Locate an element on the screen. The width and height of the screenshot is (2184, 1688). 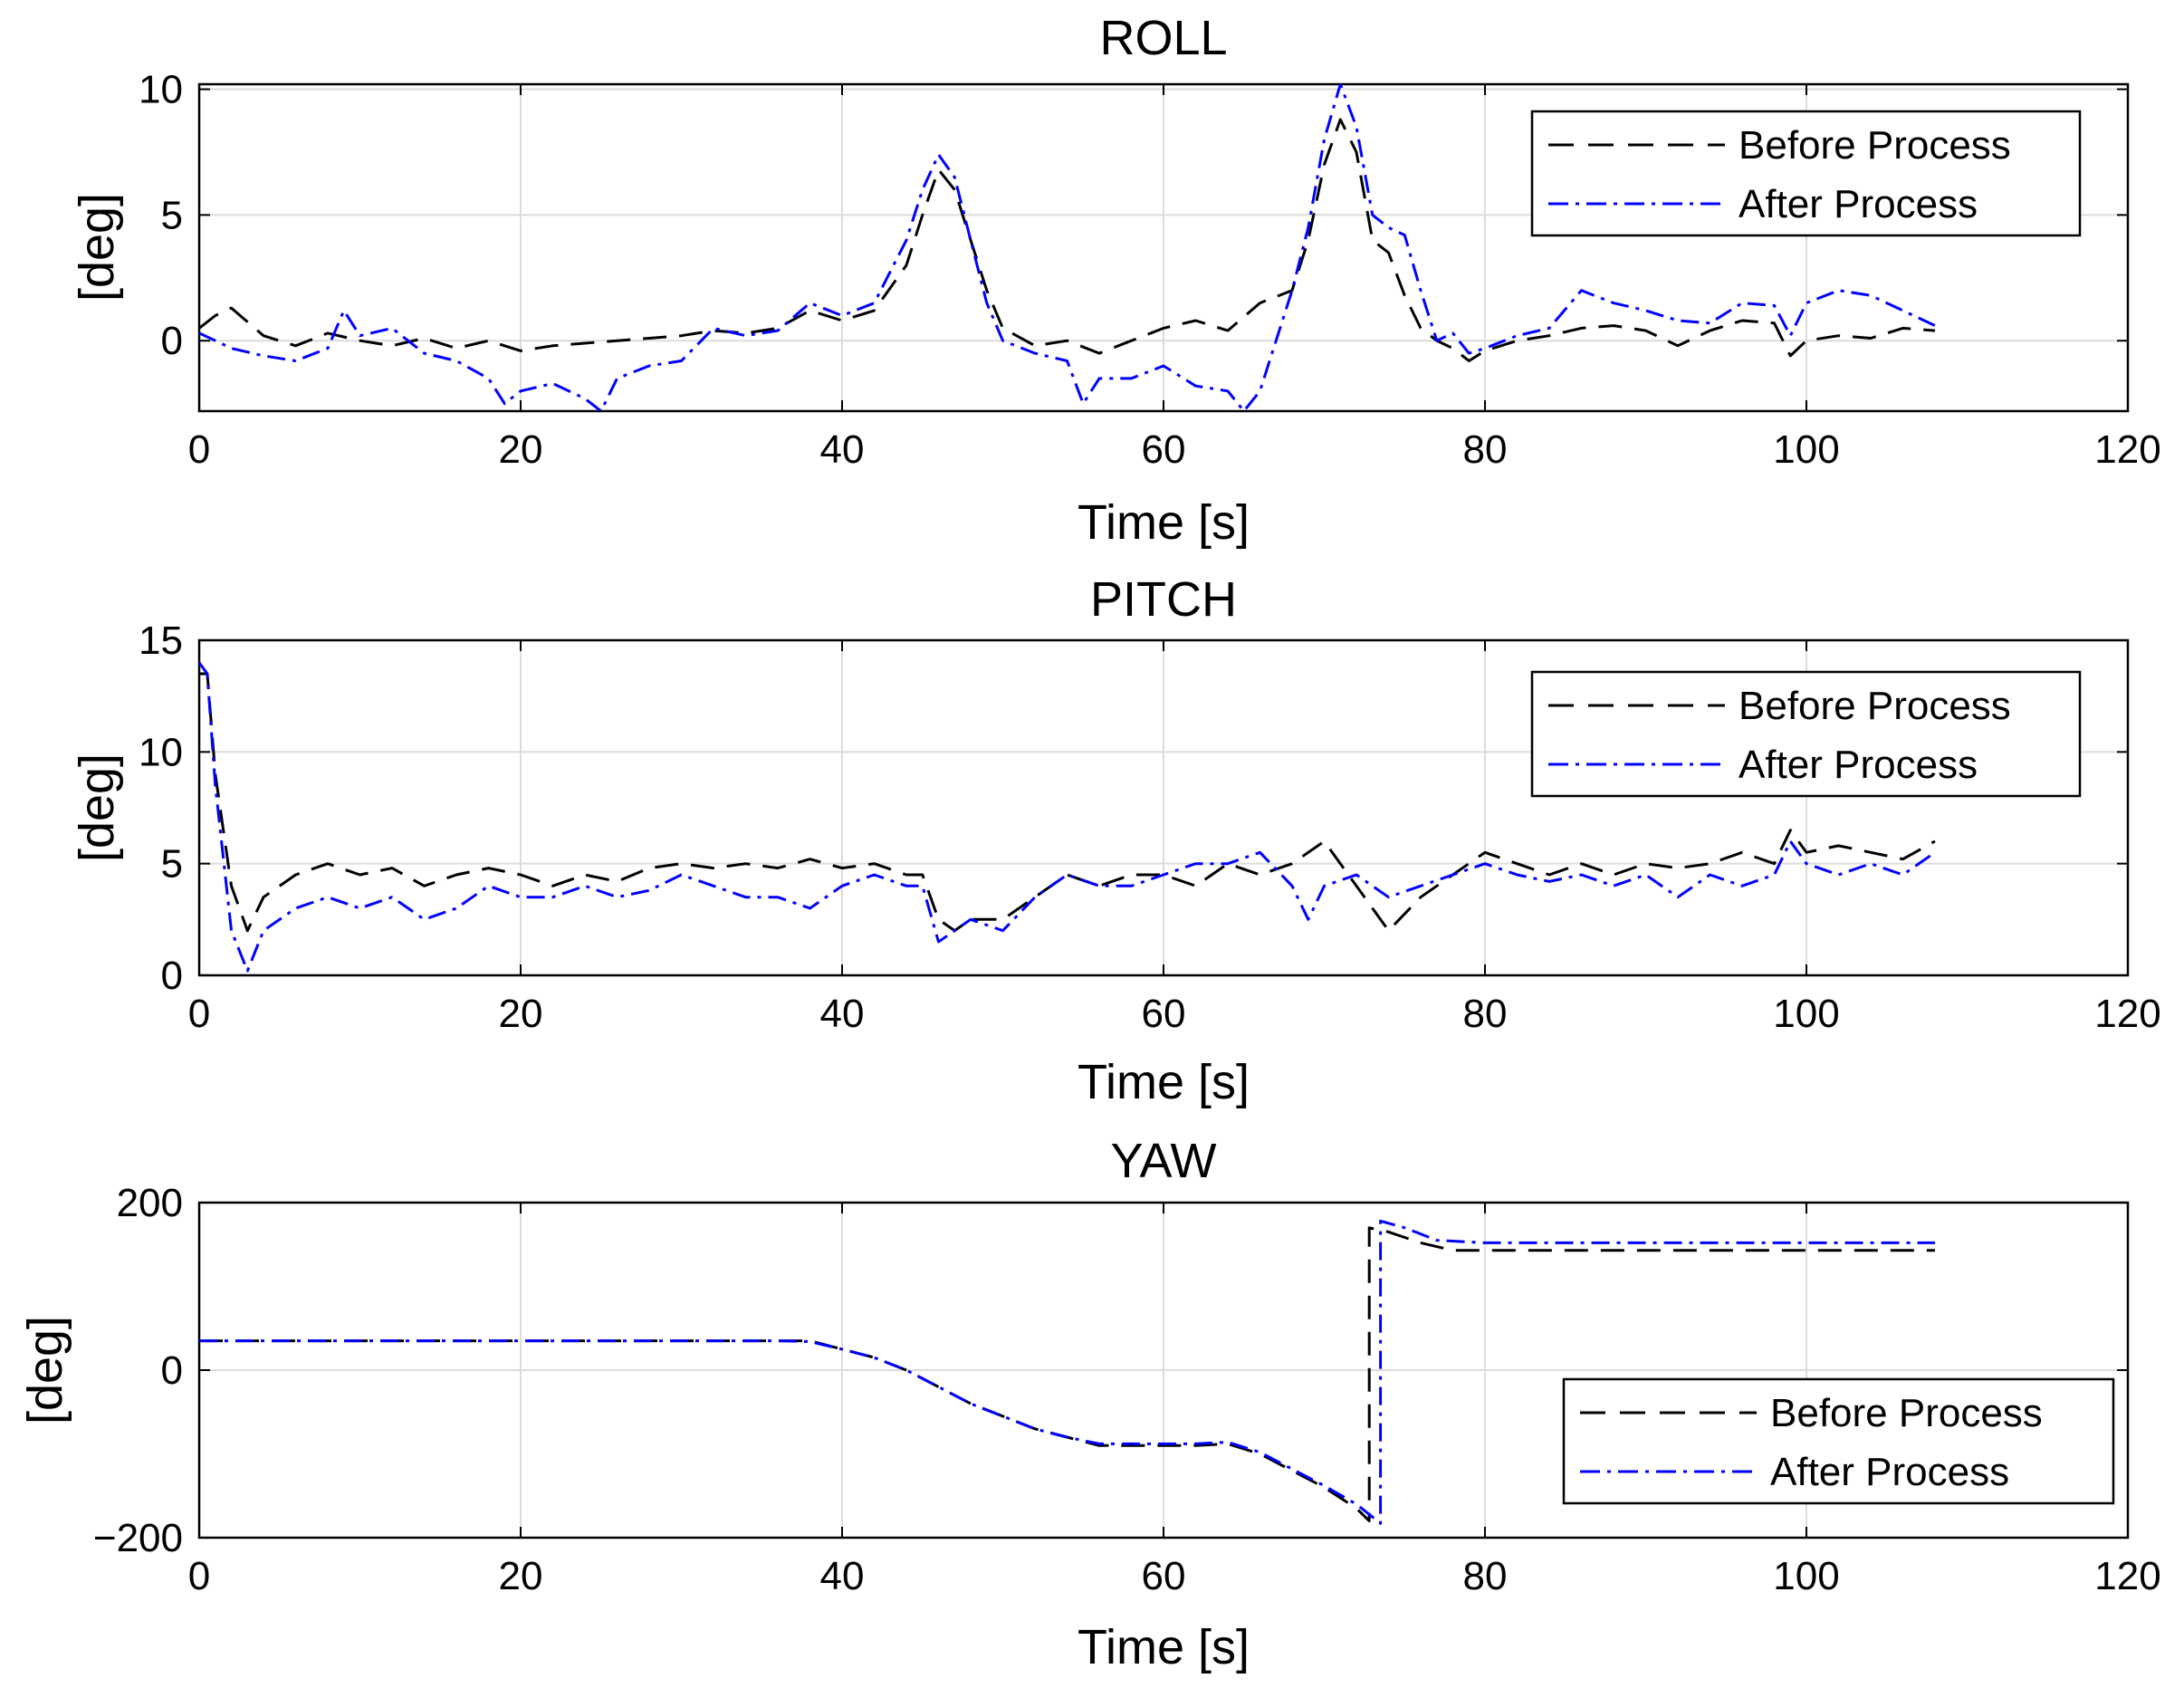
roll-x-axis-label: Time [s] is located at coordinates (1164, 522).